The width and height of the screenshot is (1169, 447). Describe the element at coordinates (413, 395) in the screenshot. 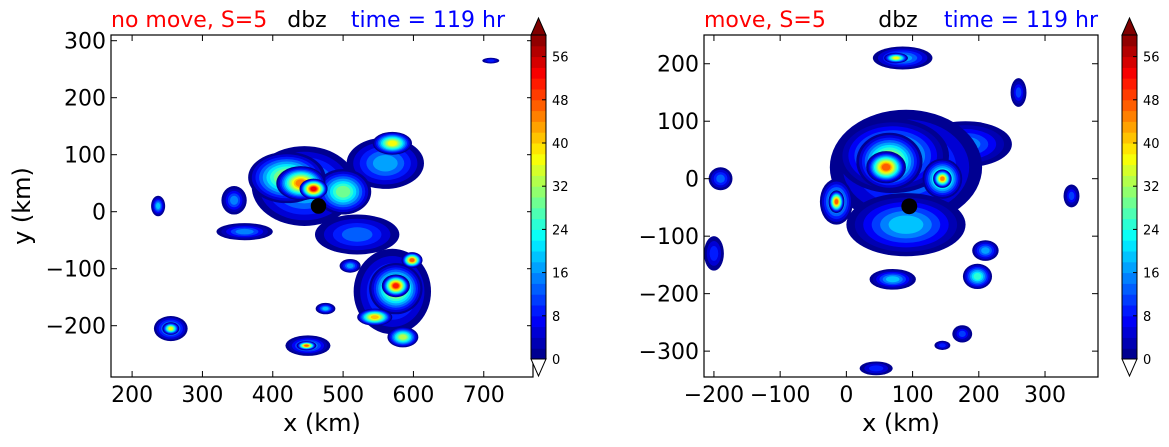

I see `x-tick-label: 600` at that location.